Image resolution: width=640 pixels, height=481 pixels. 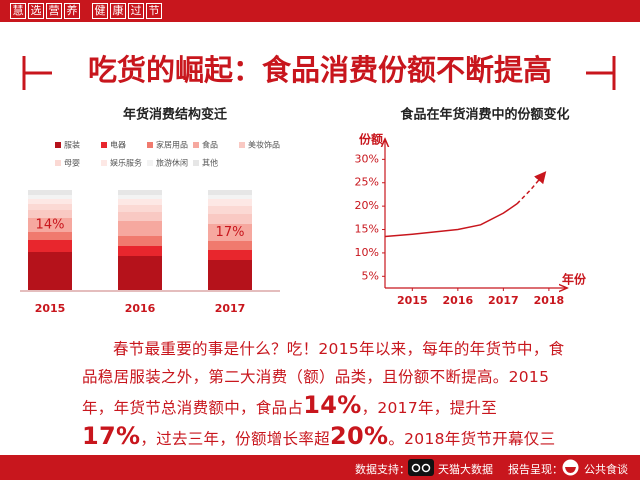 What do you see at coordinates (136, 11) in the screenshot?
I see `header-char: 过` at bounding box center [136, 11].